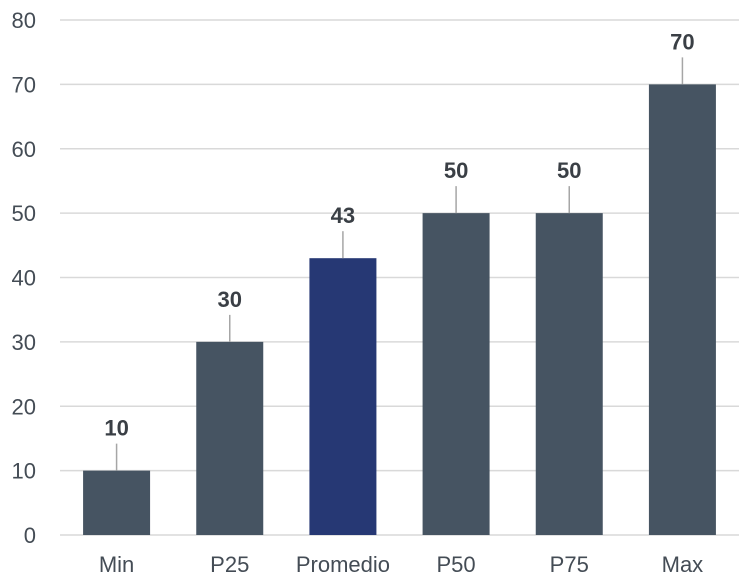 This screenshot has height=577, width=739. What do you see at coordinates (117, 502) in the screenshot?
I see `bar-min` at bounding box center [117, 502].